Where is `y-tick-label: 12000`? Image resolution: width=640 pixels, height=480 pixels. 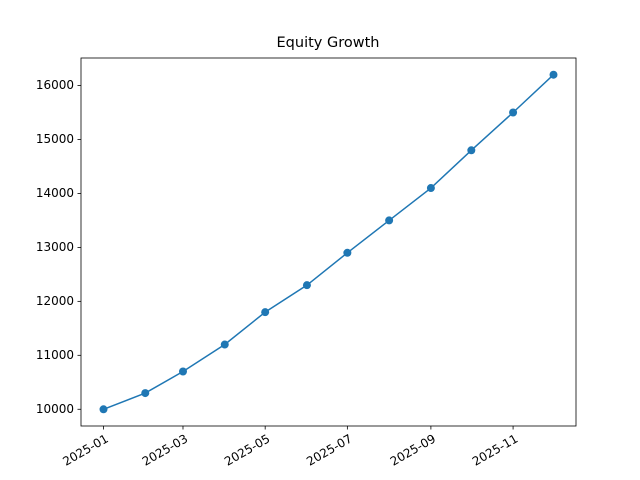
y-tick-label: 12000 is located at coordinates (55, 301).